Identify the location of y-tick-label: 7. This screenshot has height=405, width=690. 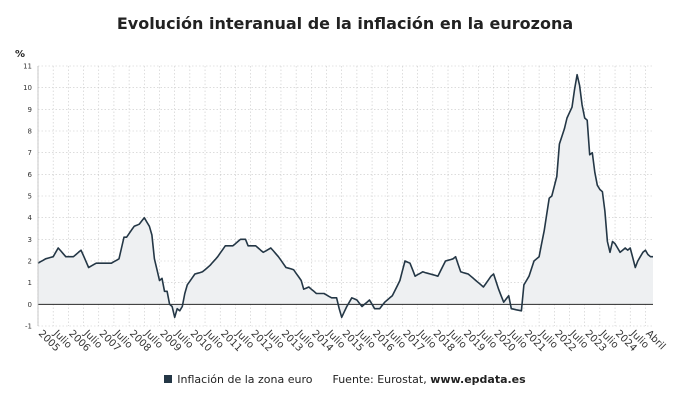
(30, 153).